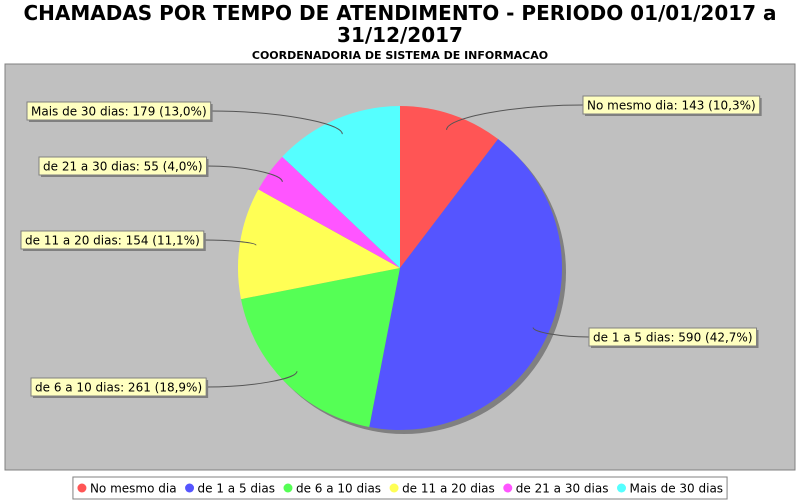 Image resolution: width=800 pixels, height=500 pixels. What do you see at coordinates (236, 489) in the screenshot?
I see `legend-label: de 1 a 5 dias` at bounding box center [236, 489].